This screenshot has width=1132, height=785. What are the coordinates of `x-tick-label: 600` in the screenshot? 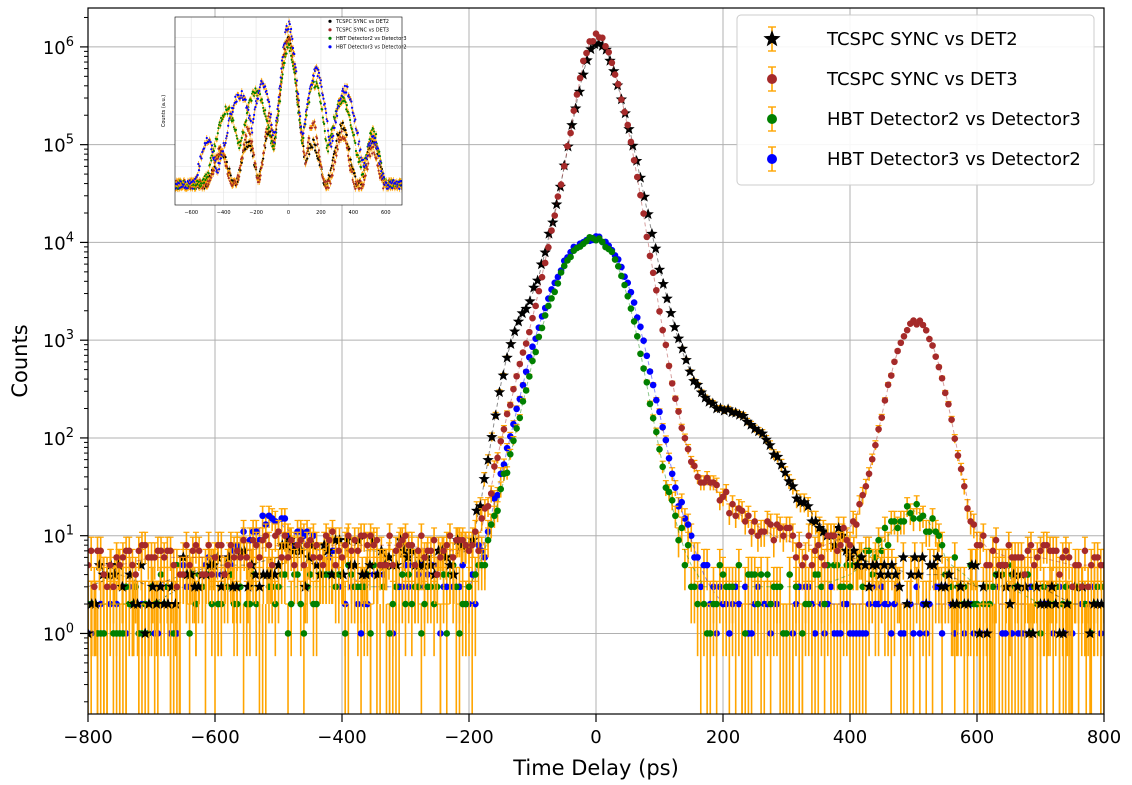 It's located at (977, 737).